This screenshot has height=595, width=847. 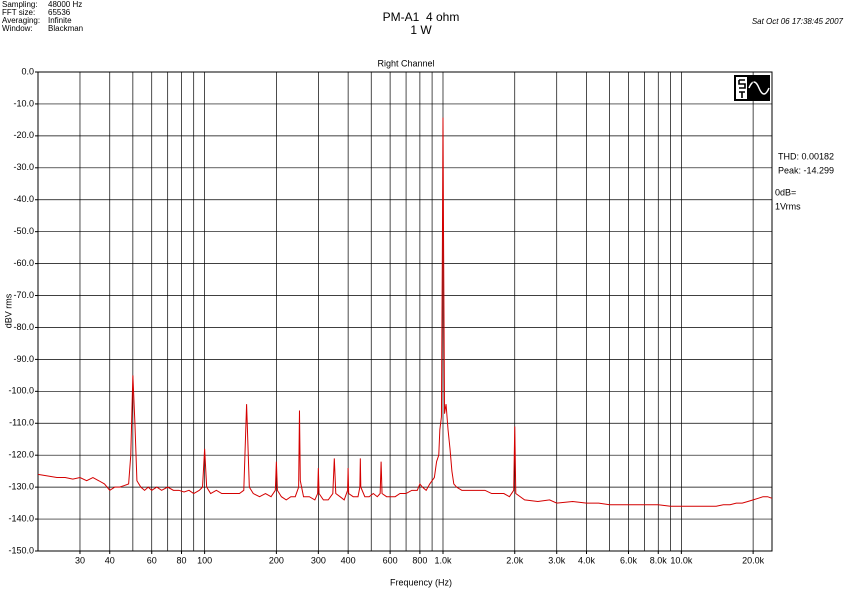 I want to click on y-tick-label: -40.0, so click(x=23, y=199).